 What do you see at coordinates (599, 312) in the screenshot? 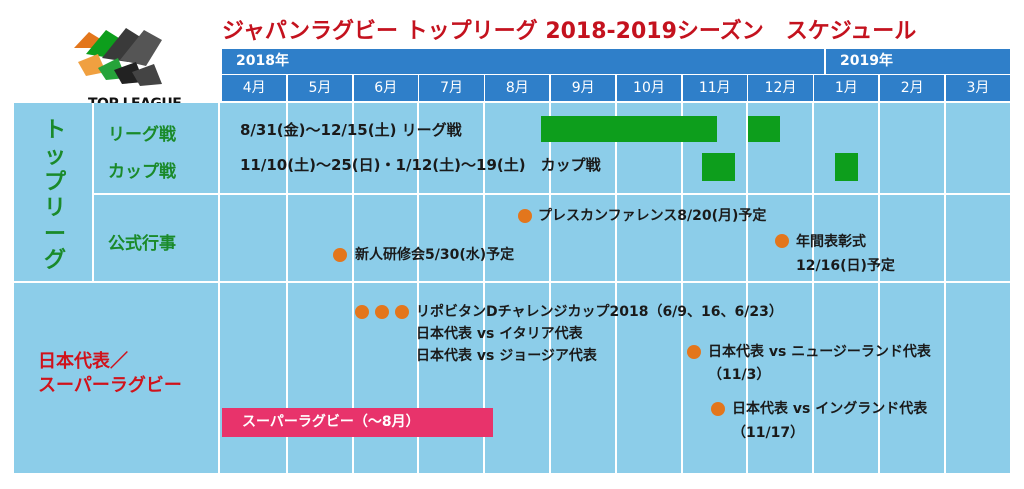
I see `lipovitan-line1: リポビタンDチャレンジカップ2018（6/9、16、6/23）` at bounding box center [599, 312].